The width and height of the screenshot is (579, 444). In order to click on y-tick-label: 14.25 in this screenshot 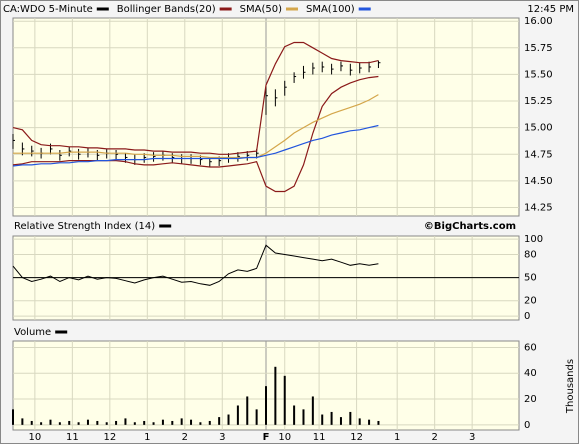, I will do `click(538, 207)`.